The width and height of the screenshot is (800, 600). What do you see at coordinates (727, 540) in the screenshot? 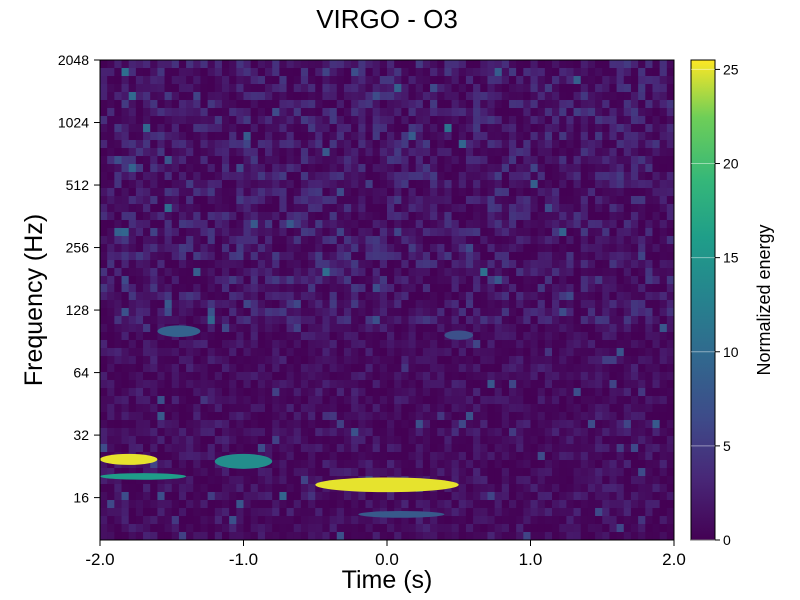
I see `colorbar-tick-label: 0` at bounding box center [727, 540].